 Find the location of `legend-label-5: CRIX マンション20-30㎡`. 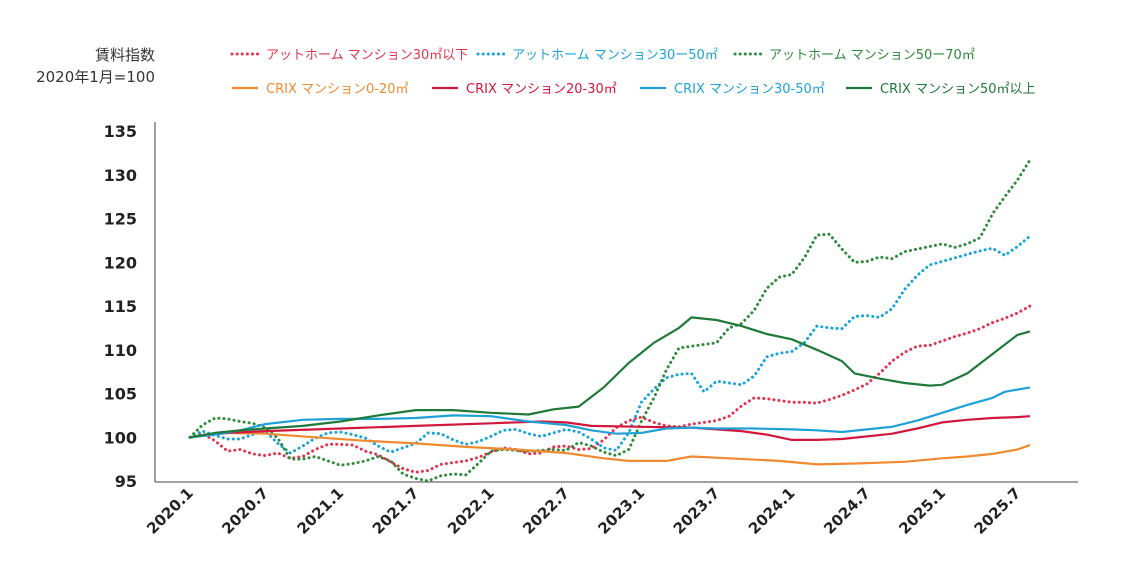

legend-label-5: CRIX マンション20-30㎡ is located at coordinates (541, 89).